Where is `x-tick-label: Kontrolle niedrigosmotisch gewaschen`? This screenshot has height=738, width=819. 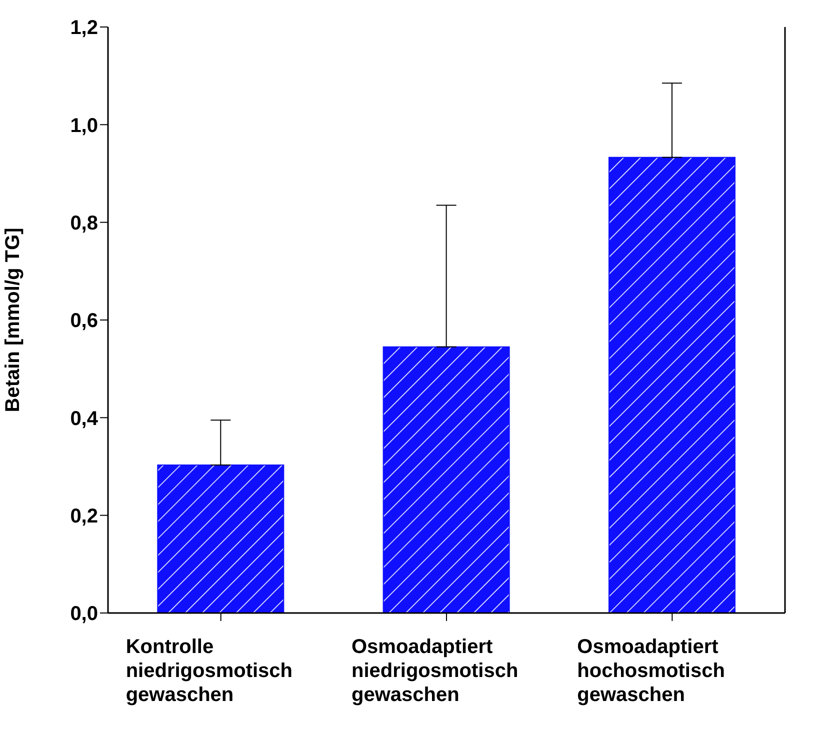
x-tick-label: Kontrolle niedrigosmotisch gewaschen is located at coordinates (209, 671).